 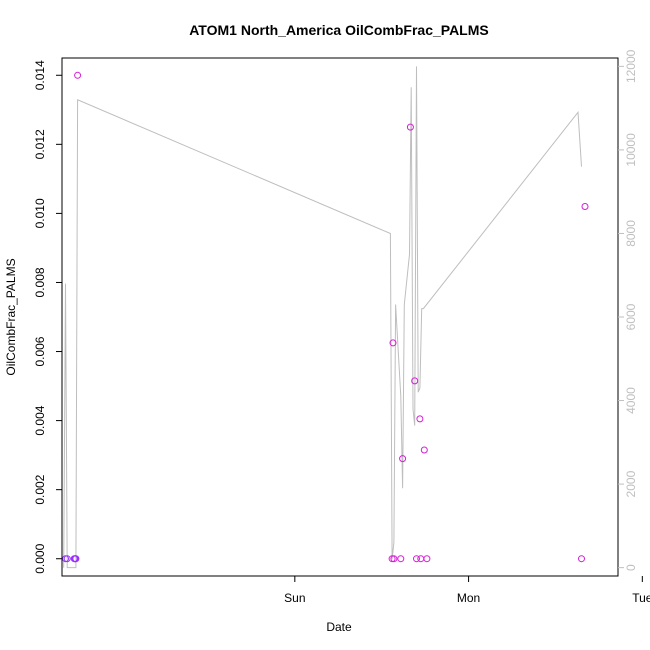 I want to click on y2-tick-label: 4000, so click(x=631, y=400).